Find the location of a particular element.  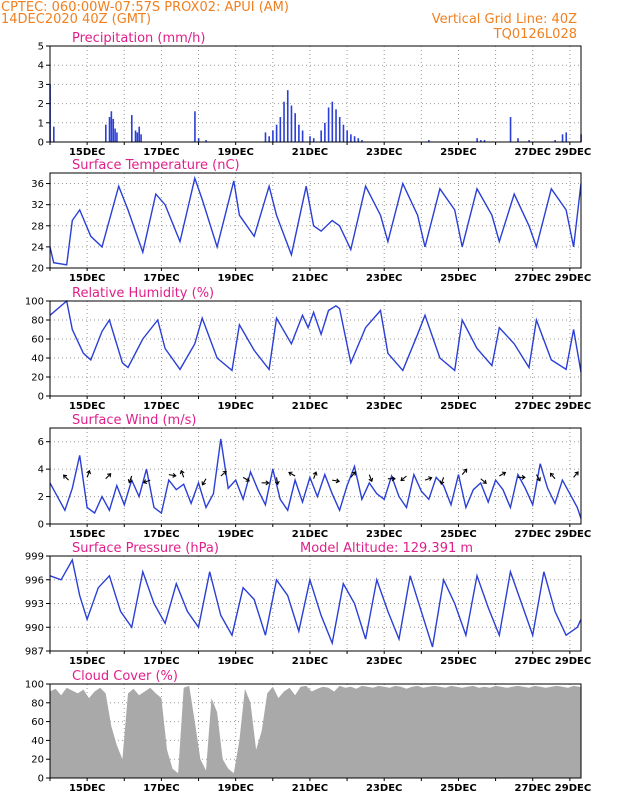

rh-ytick-label: 60 is located at coordinates (37, 340).